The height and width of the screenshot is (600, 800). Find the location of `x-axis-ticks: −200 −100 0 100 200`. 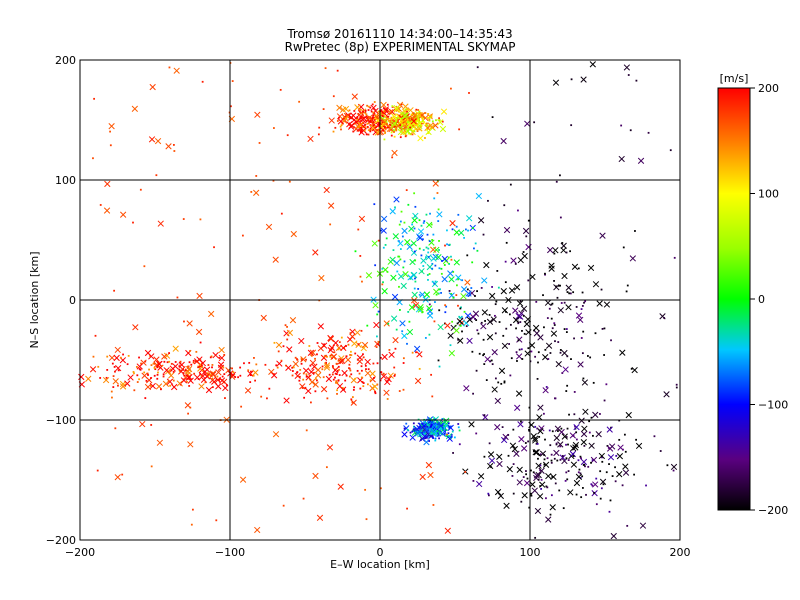

x-axis-ticks: −200 −100 0 100 200 is located at coordinates (378, 552).